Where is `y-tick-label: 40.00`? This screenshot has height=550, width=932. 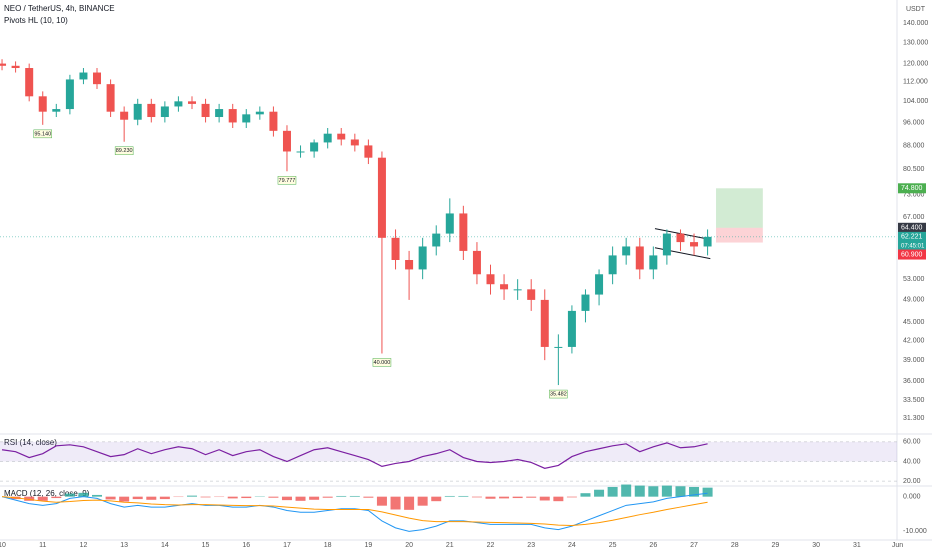 y-tick-label: 40.00 is located at coordinates (912, 461).